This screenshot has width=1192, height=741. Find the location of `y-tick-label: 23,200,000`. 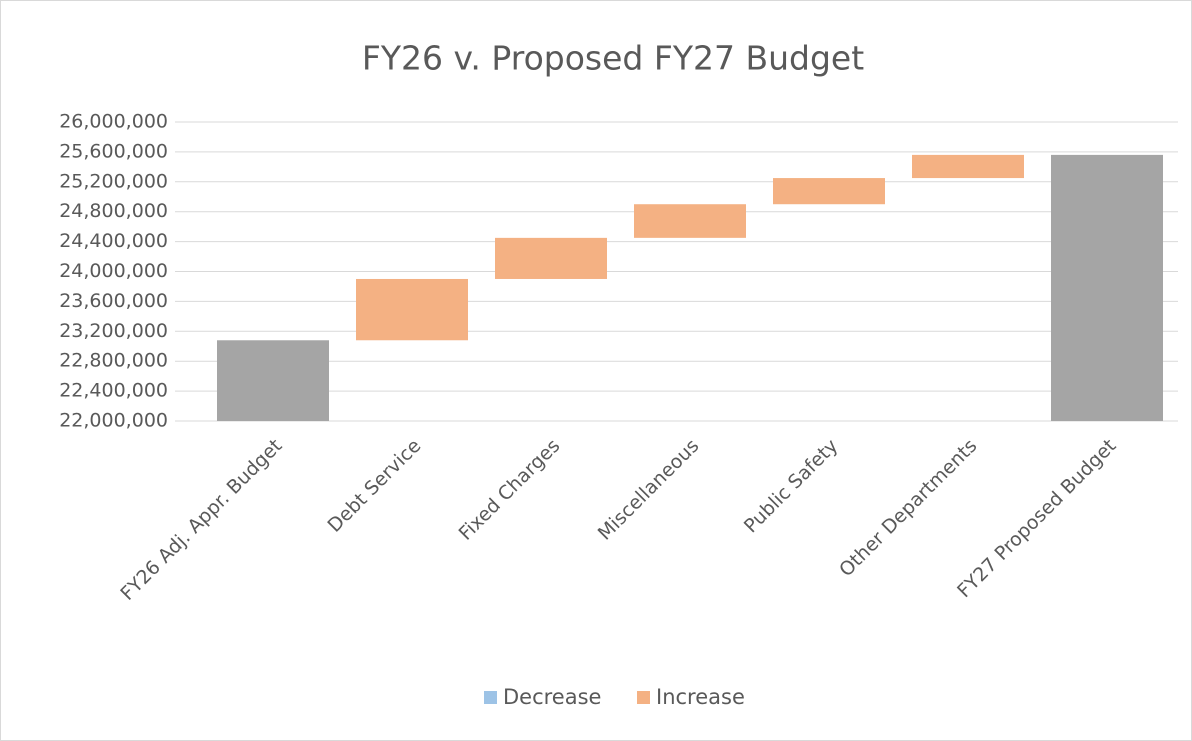

y-tick-label: 23,200,000 is located at coordinates (113, 331).